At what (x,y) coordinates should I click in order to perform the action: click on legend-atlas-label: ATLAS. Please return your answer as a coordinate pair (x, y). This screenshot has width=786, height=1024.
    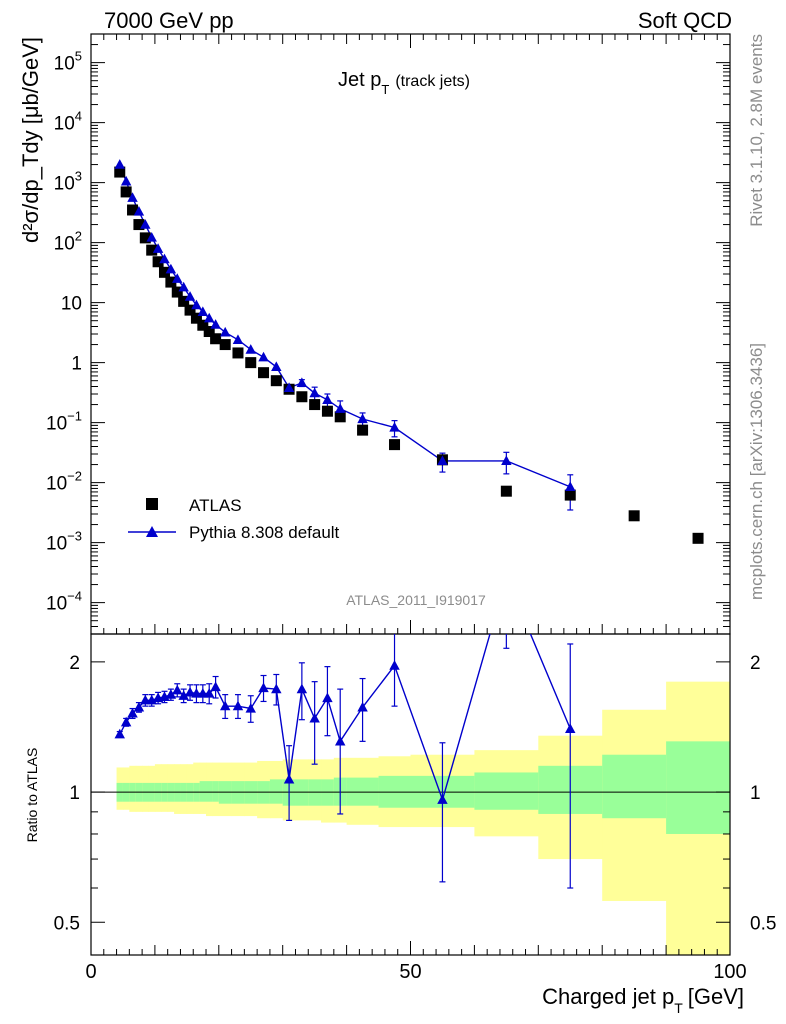
    Looking at the image, I should click on (215, 505).